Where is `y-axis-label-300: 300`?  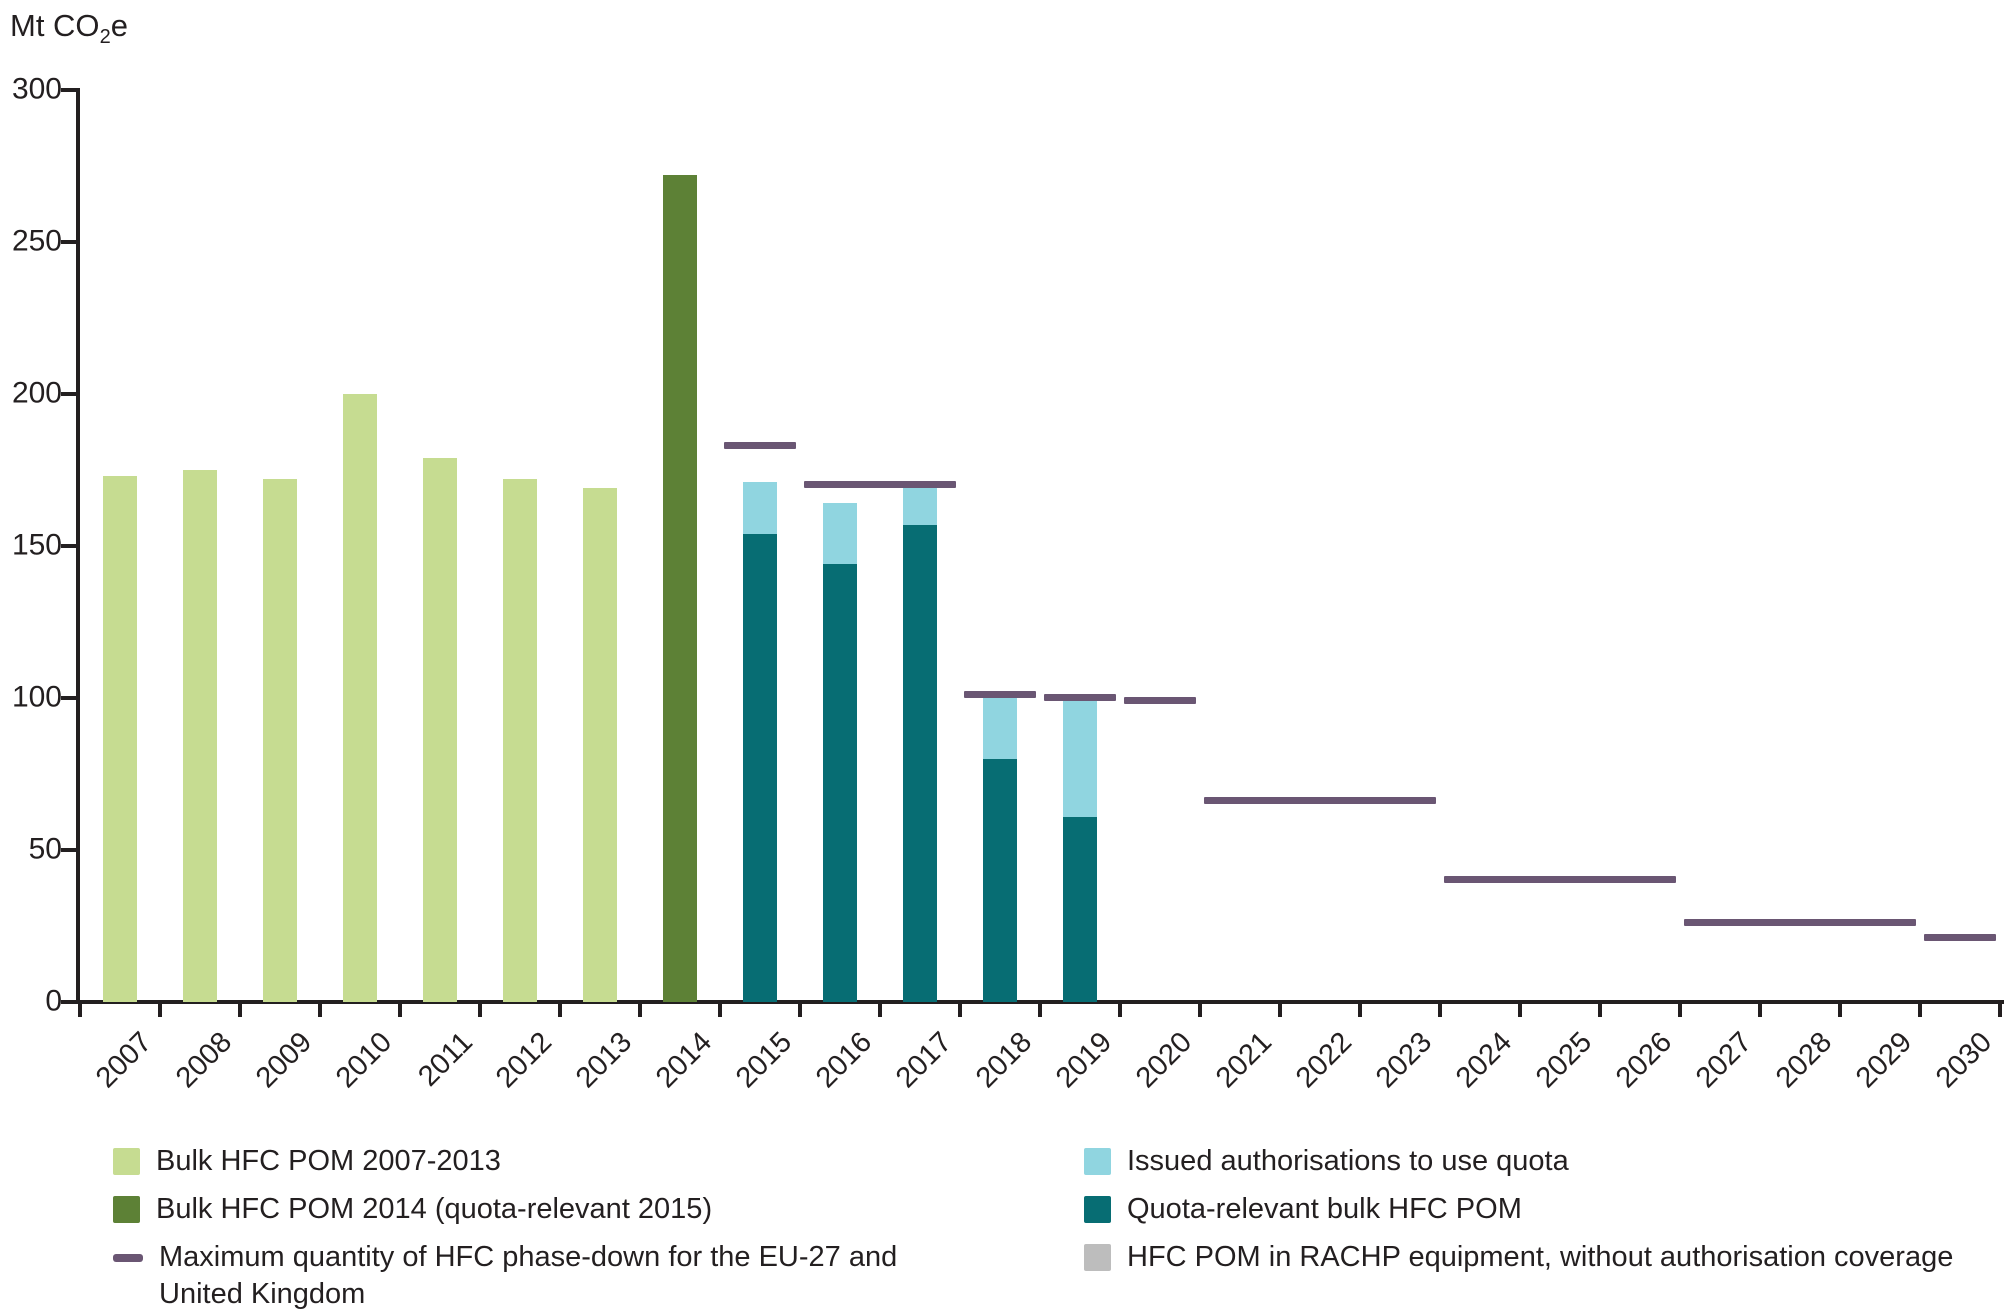
y-axis-label-300: 300 is located at coordinates (36, 89).